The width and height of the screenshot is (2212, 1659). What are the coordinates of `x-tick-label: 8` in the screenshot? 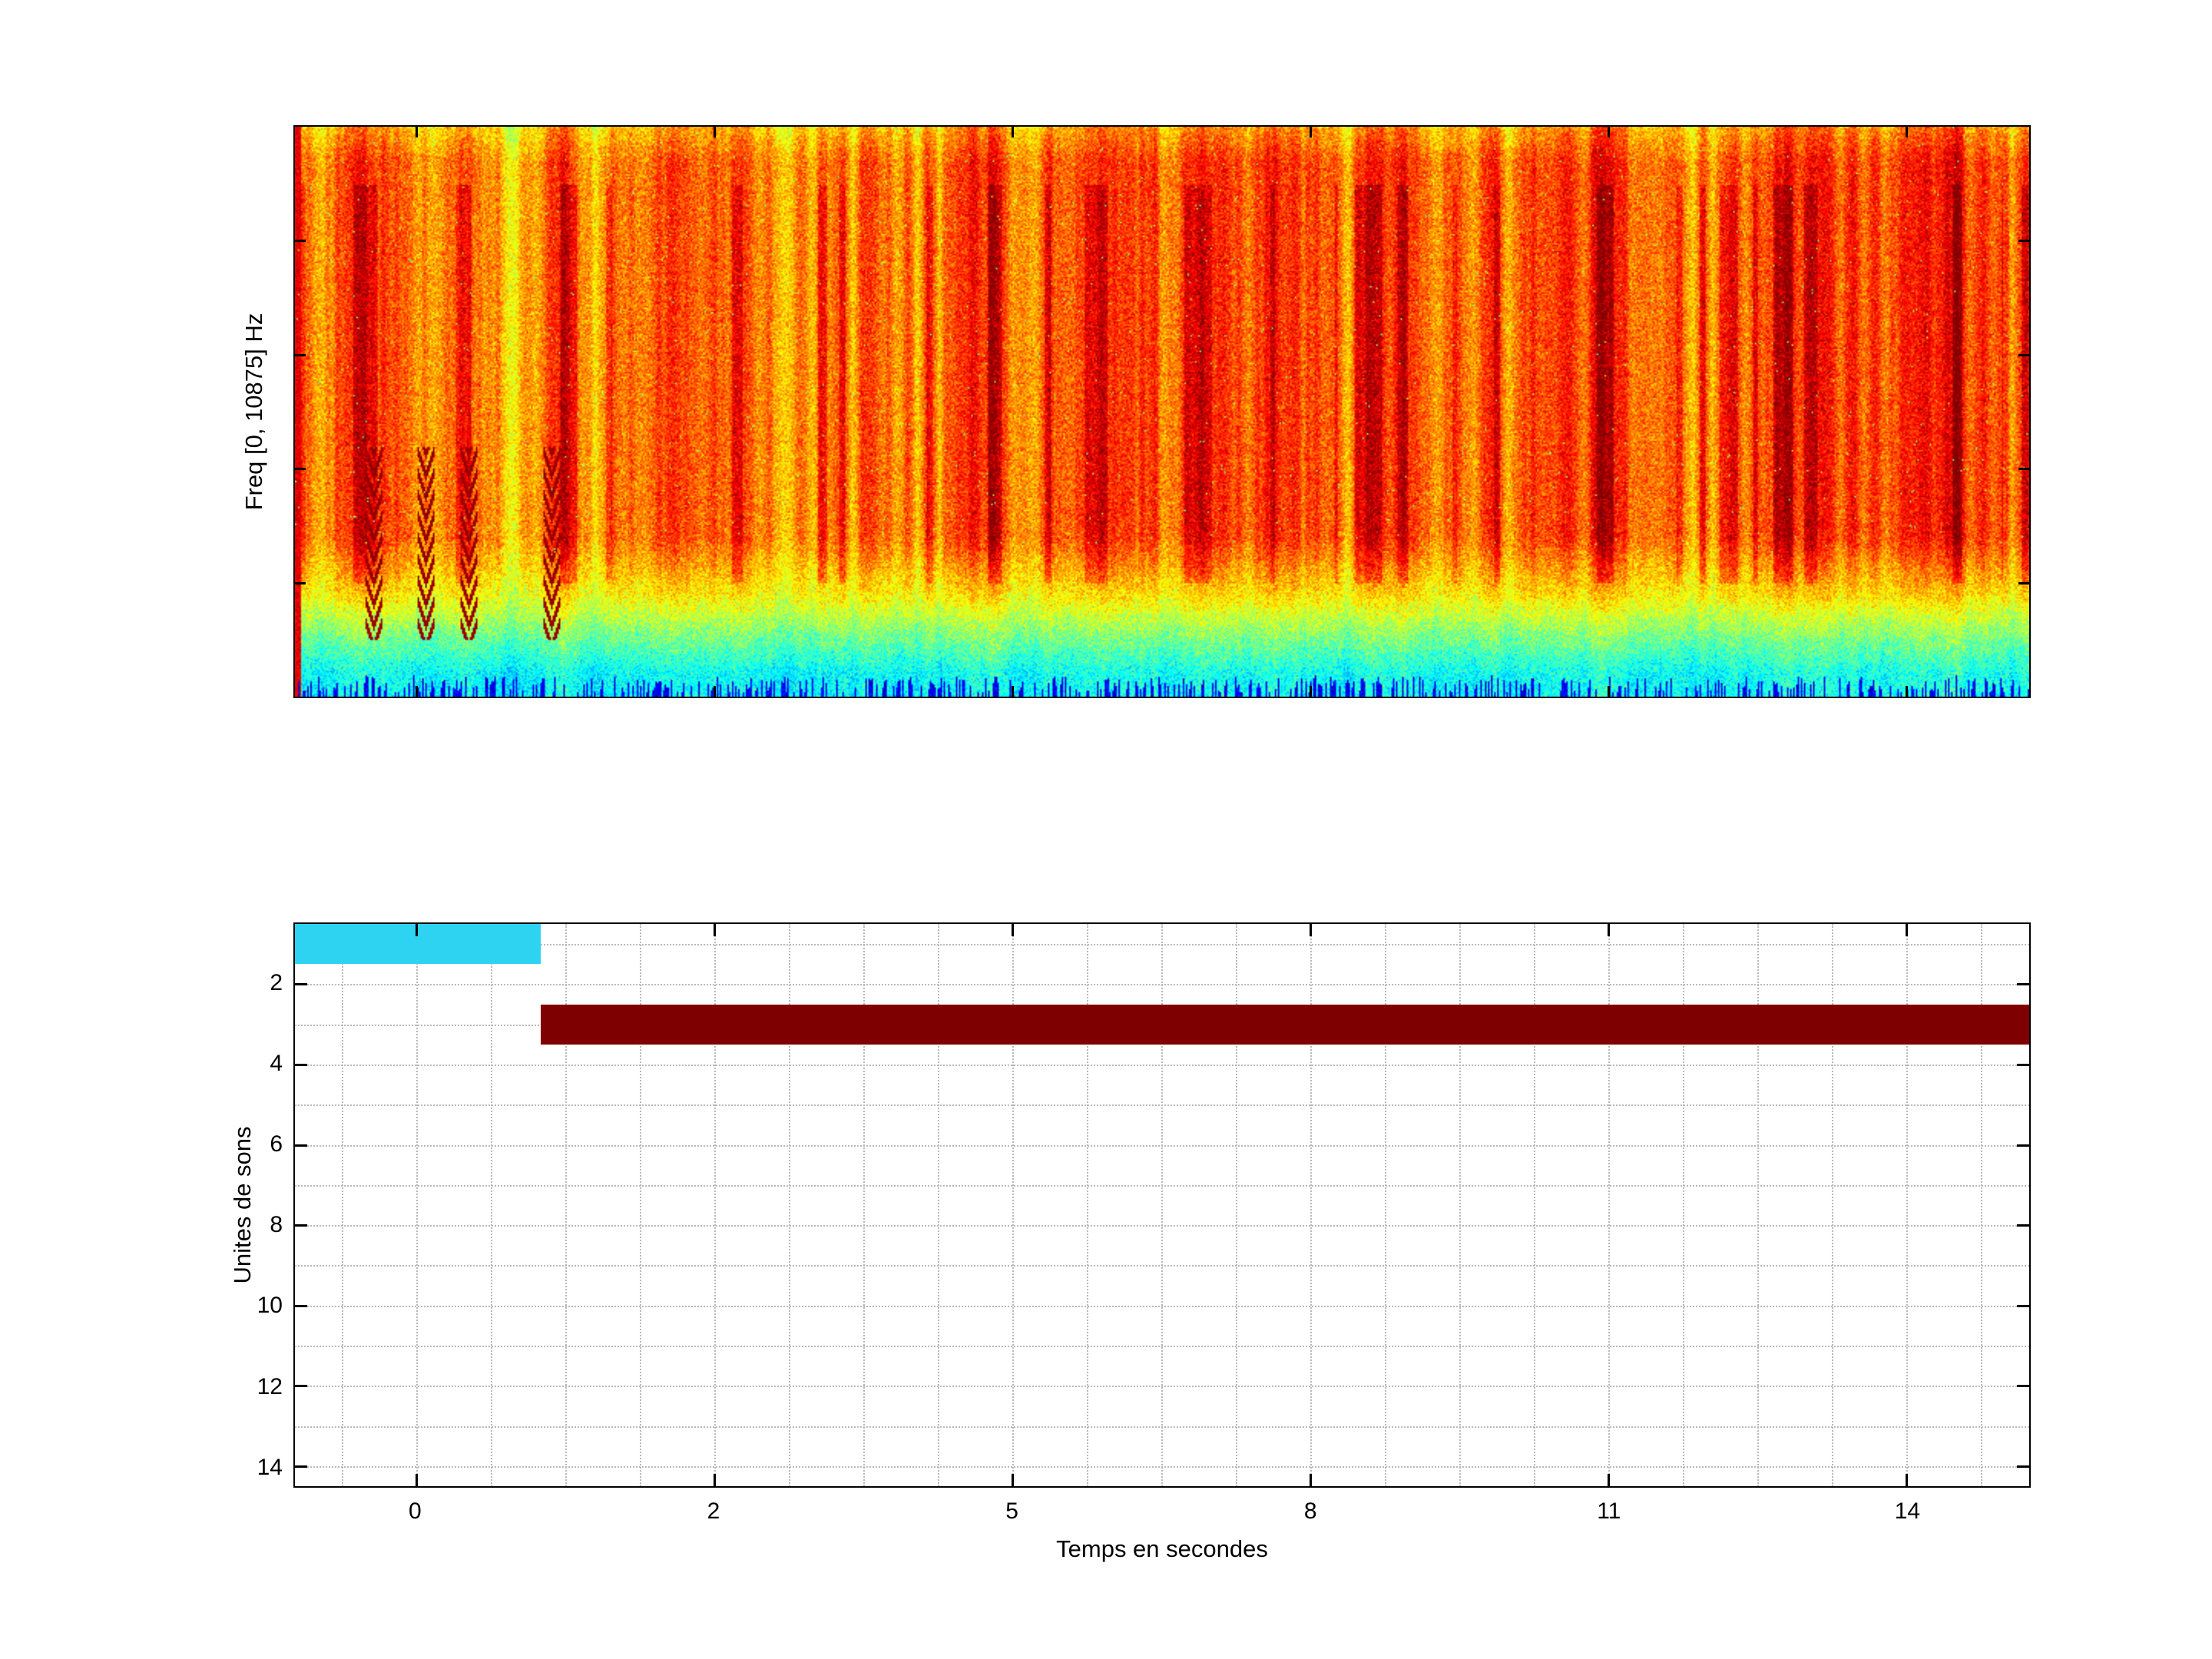 It's located at (1310, 1511).